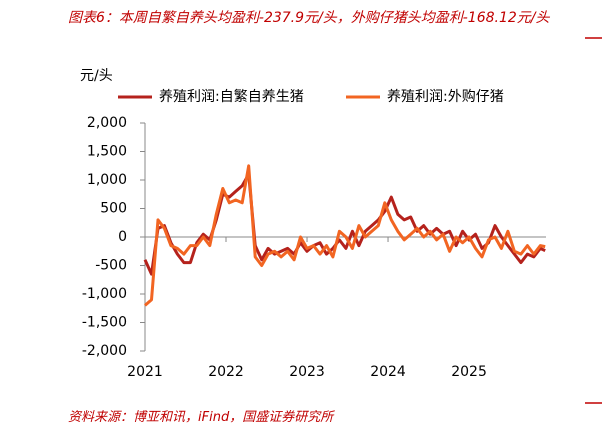 Image resolution: width=602 pixels, height=435 pixels. Describe the element at coordinates (111, 266) in the screenshot. I see `y-tick-label: -500` at that location.